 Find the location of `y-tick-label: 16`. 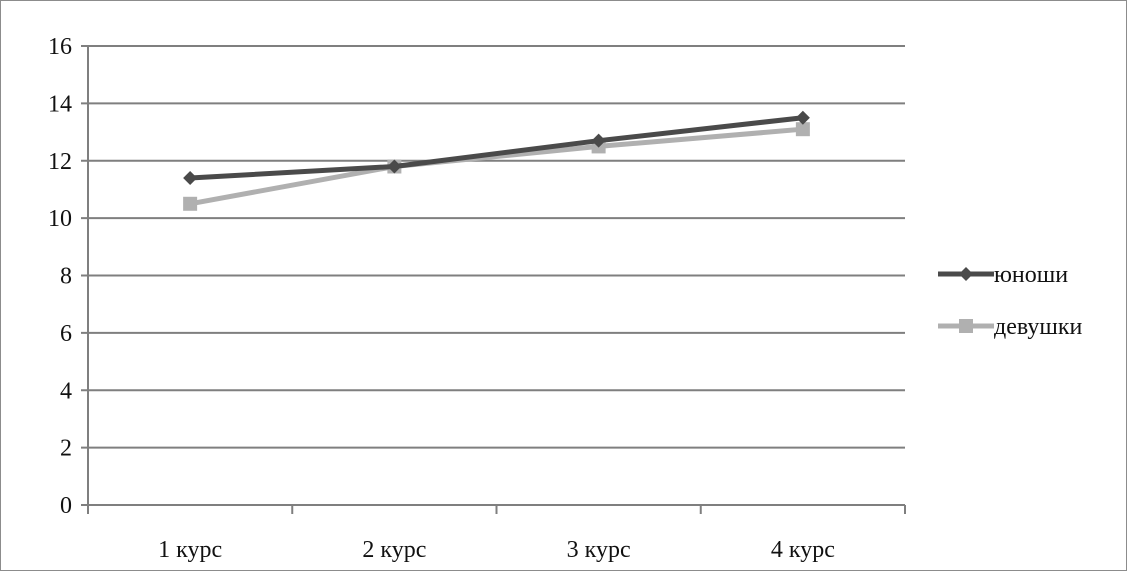

y-tick-label: 16 is located at coordinates (60, 47).